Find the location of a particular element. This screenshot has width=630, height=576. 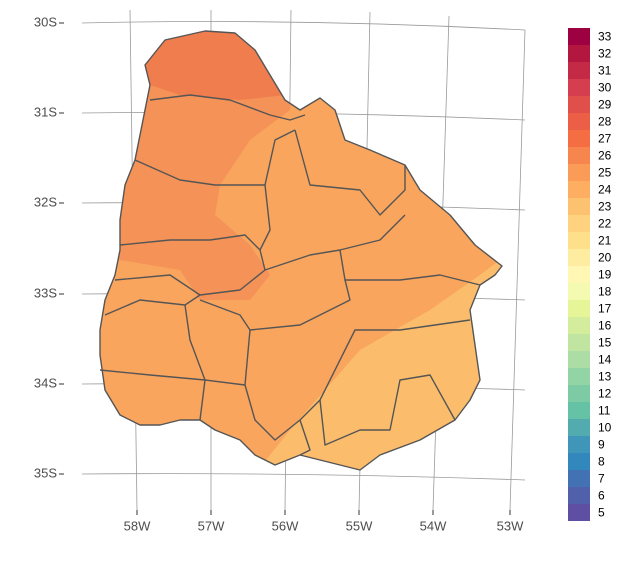

legend-label: 26 is located at coordinates (605, 156).